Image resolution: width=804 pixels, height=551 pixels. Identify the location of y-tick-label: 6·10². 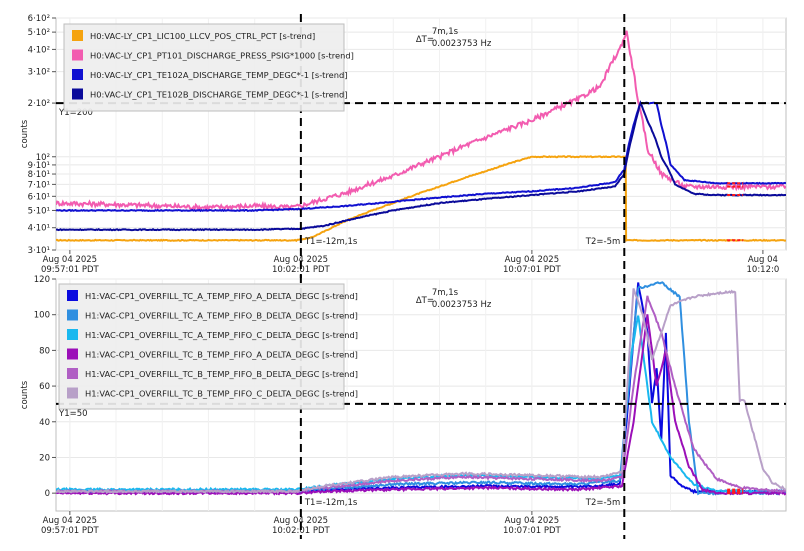
(39, 19).